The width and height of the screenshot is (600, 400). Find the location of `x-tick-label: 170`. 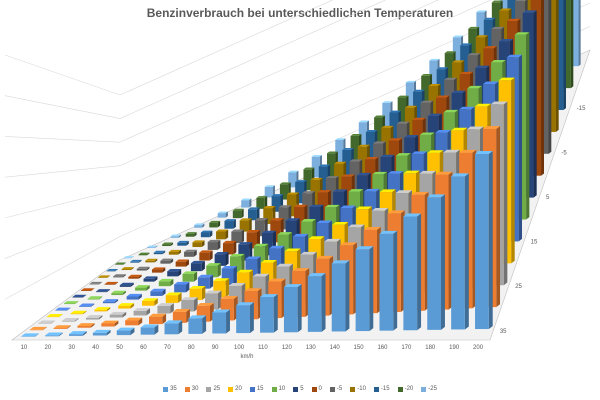

x-tick-label: 170 is located at coordinates (406, 348).